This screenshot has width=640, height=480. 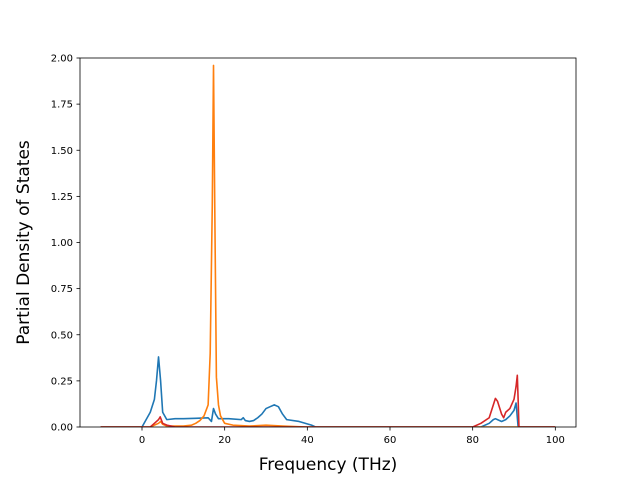 I want to click on y-tick-label: 2.00, so click(x=62, y=59).